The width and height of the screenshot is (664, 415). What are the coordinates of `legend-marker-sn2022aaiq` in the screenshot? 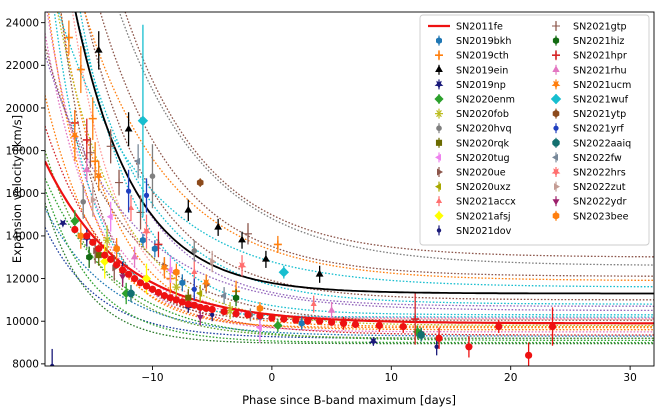 It's located at (556, 143).